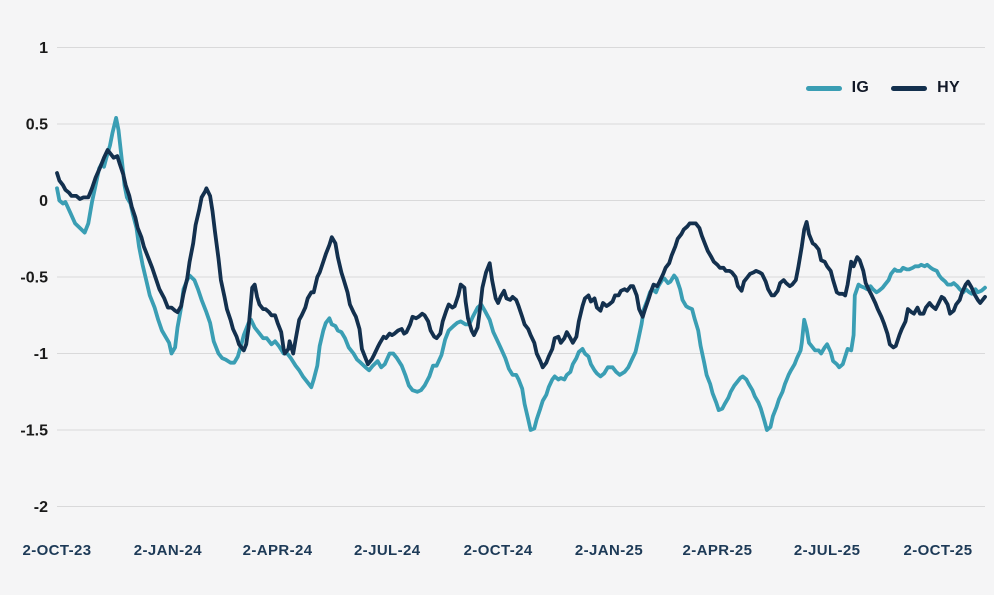 The image size is (994, 595). Describe the element at coordinates (827, 550) in the screenshot. I see `x-tick-label: 2-JUL-25` at that location.